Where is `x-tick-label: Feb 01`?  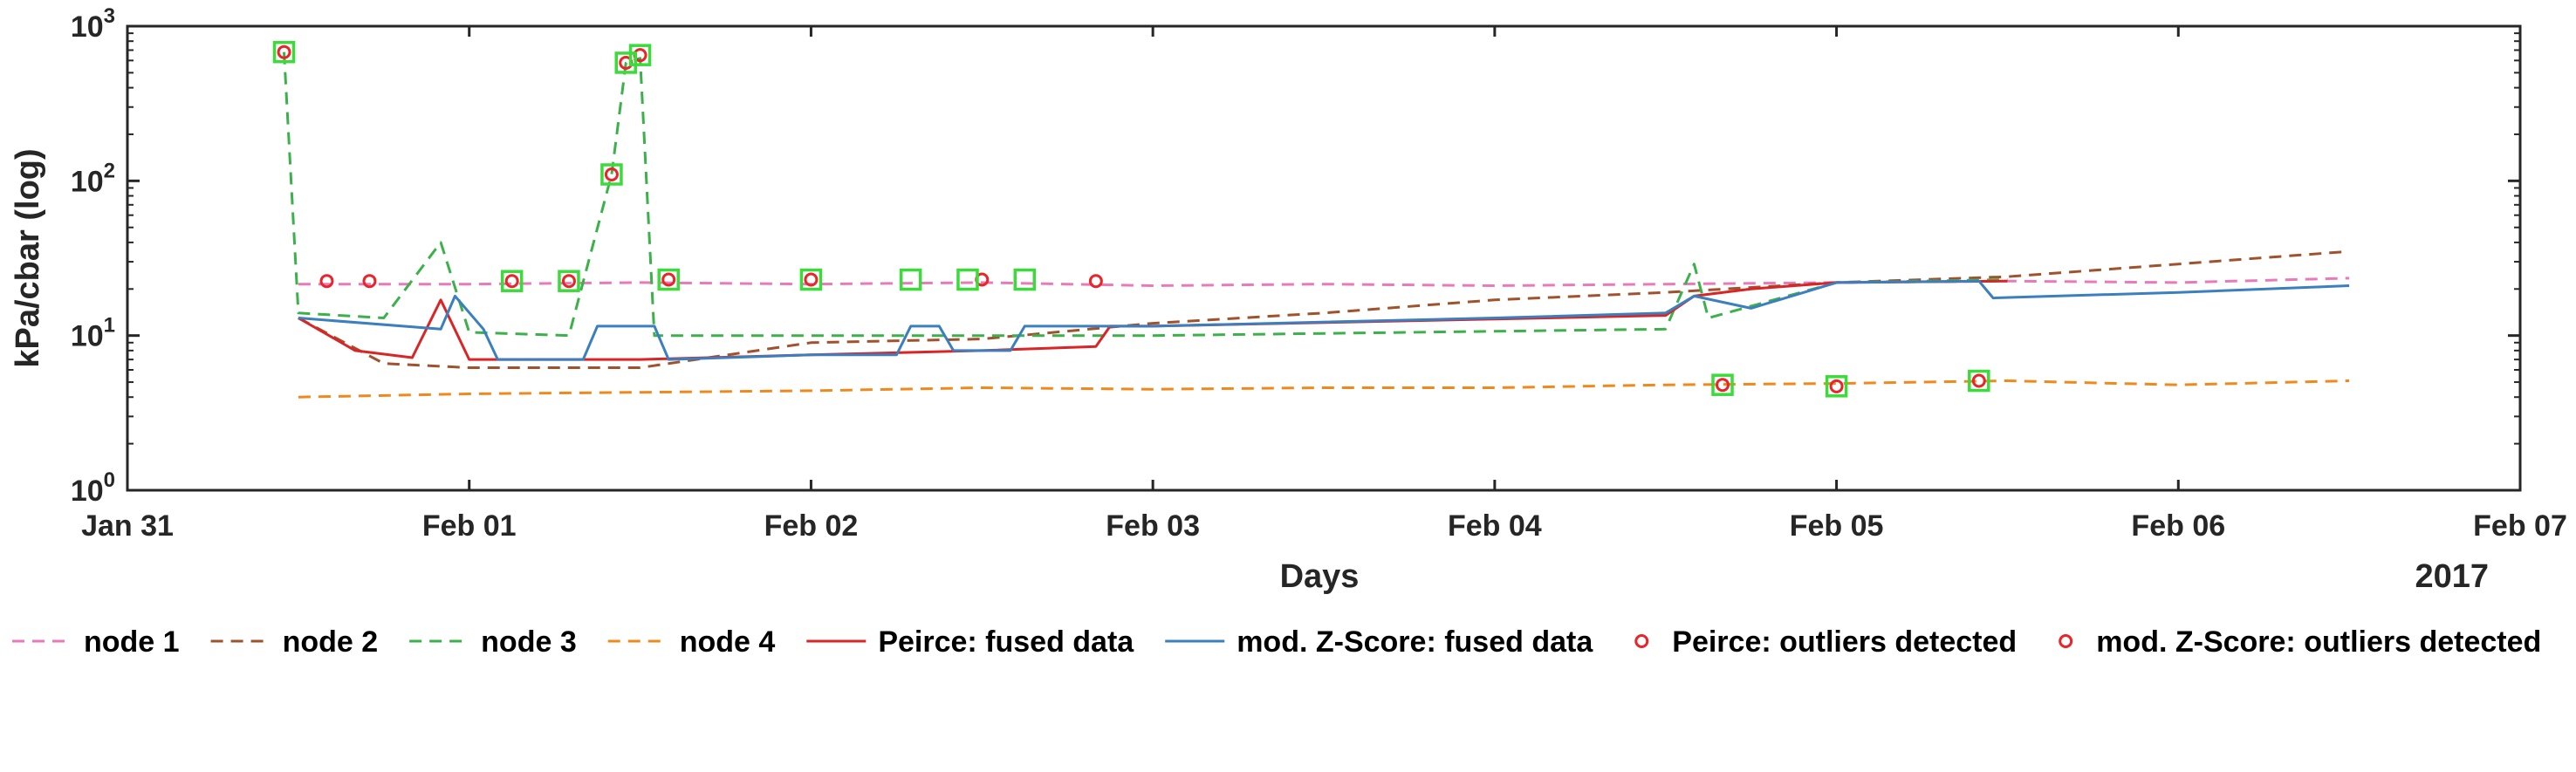
x-tick-label: Feb 01 is located at coordinates (470, 526).